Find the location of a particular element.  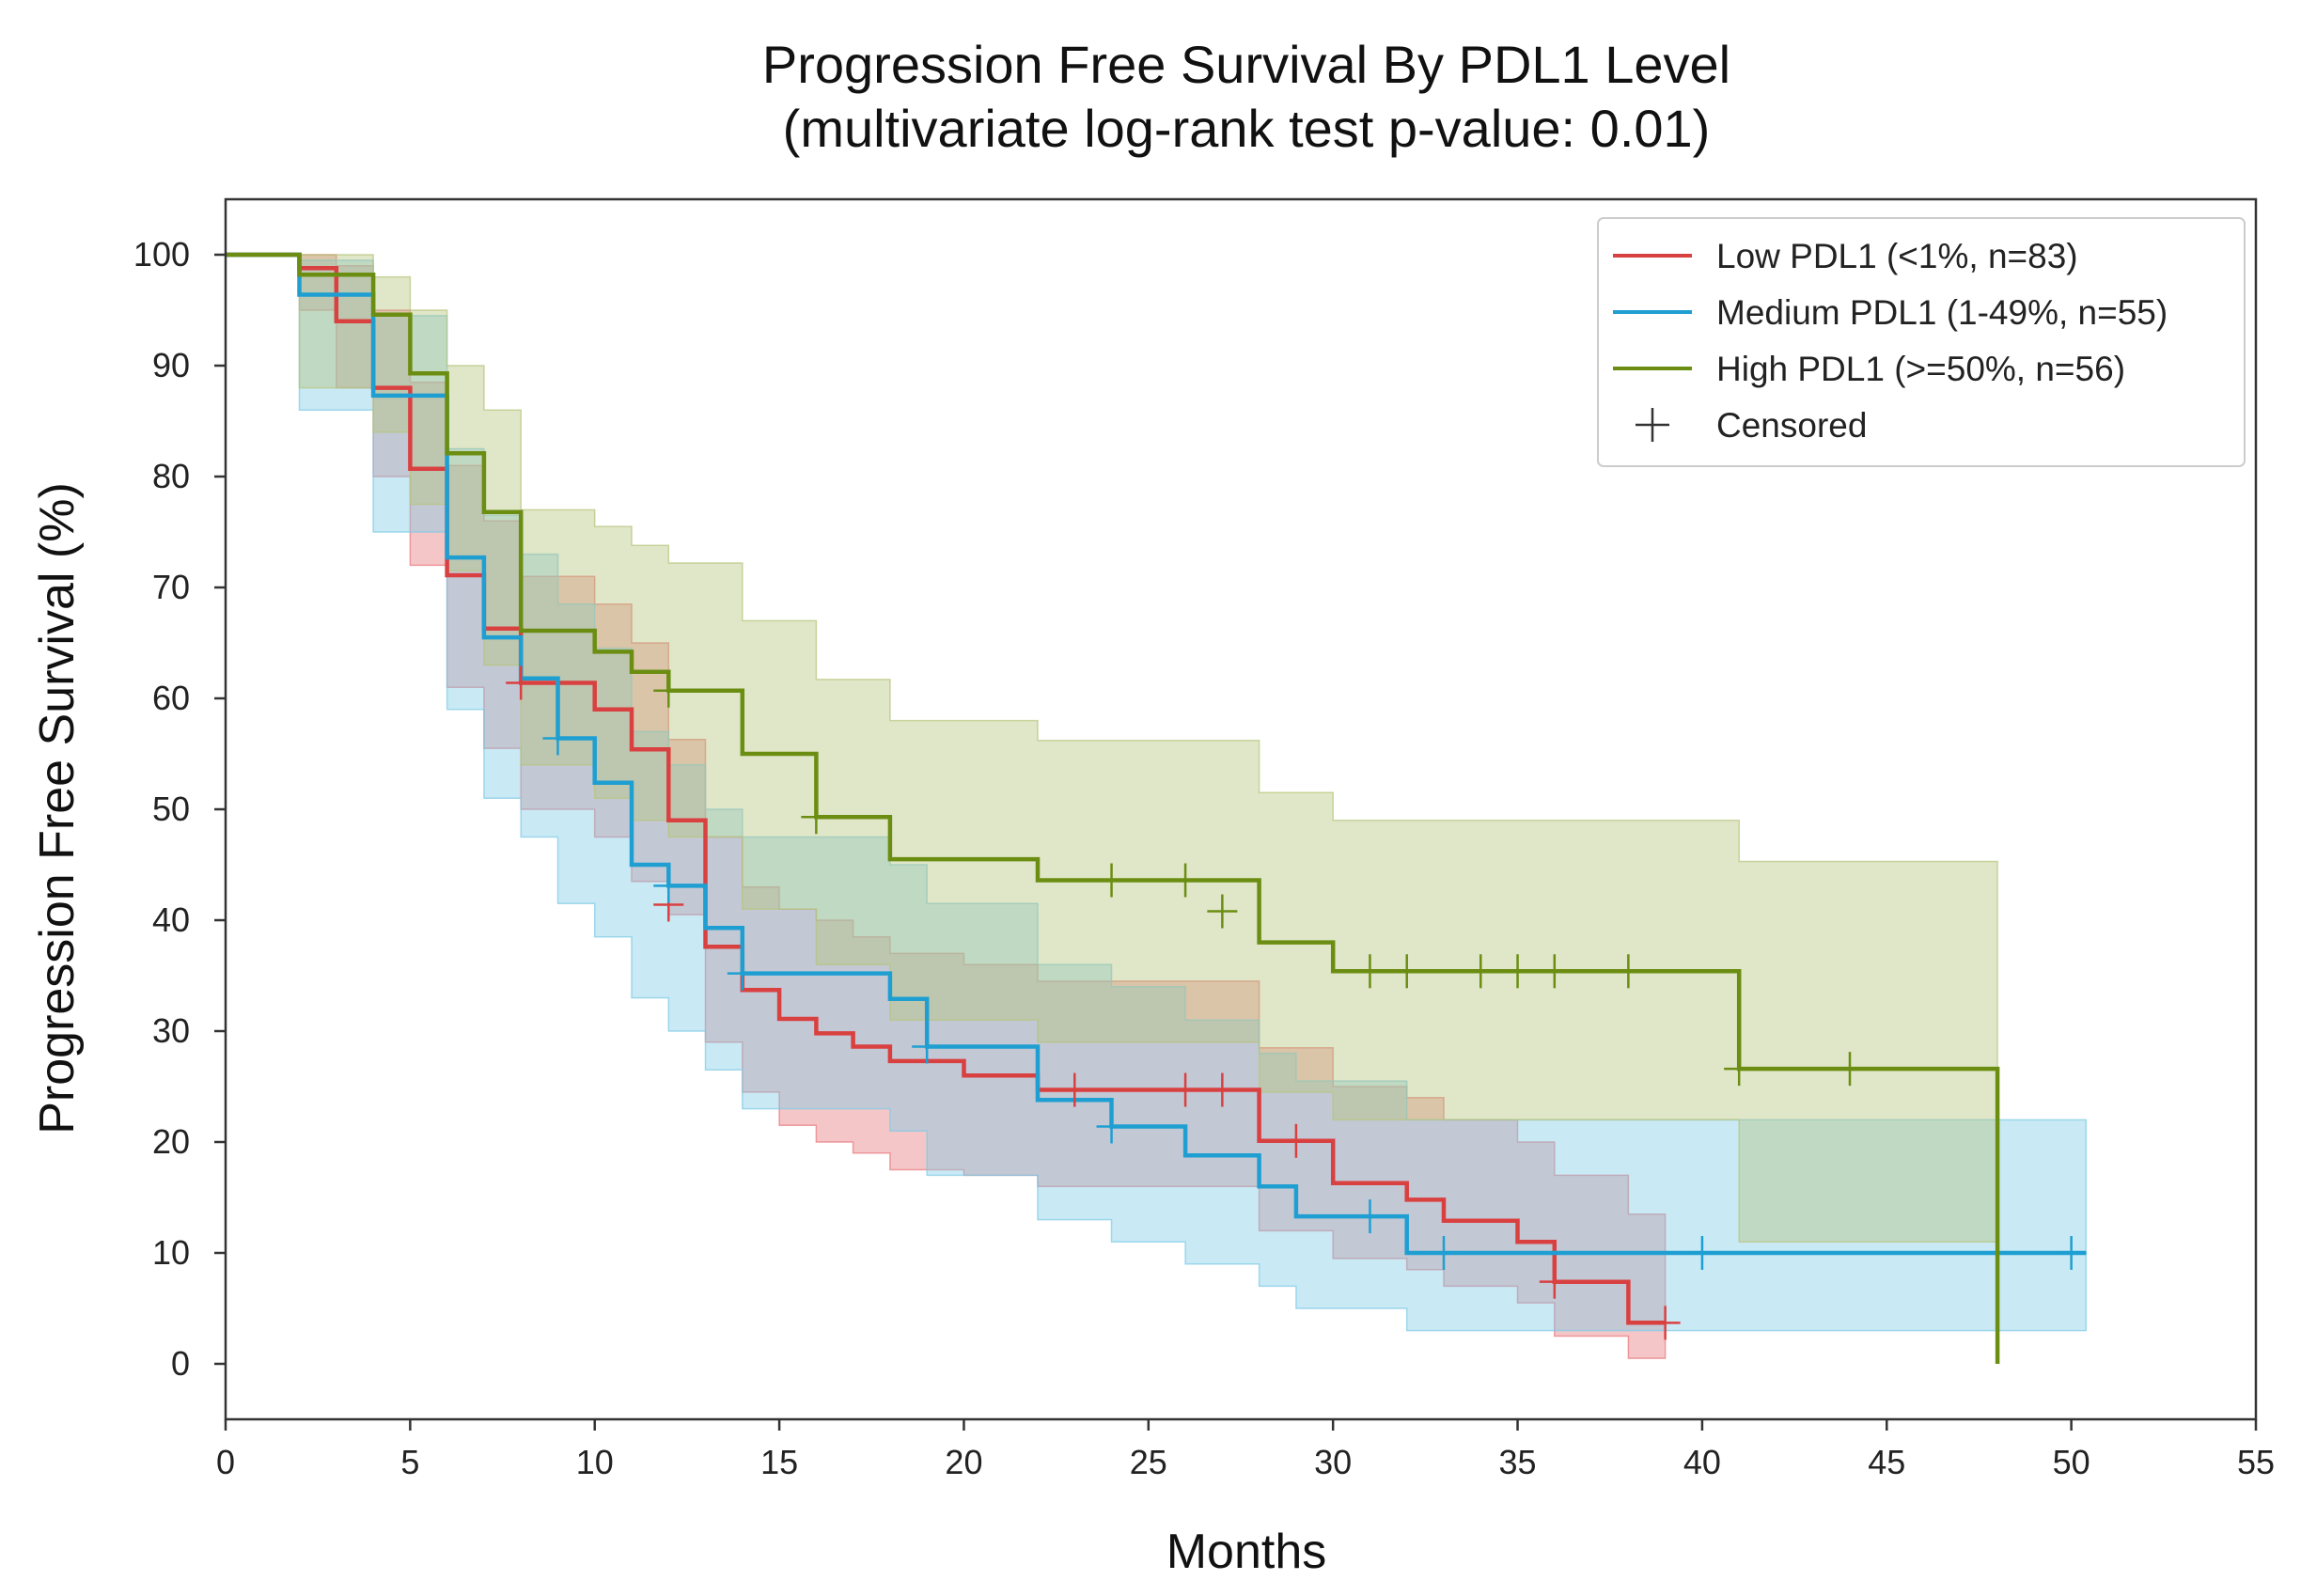

x-tick-label: 10 is located at coordinates (595, 1462).